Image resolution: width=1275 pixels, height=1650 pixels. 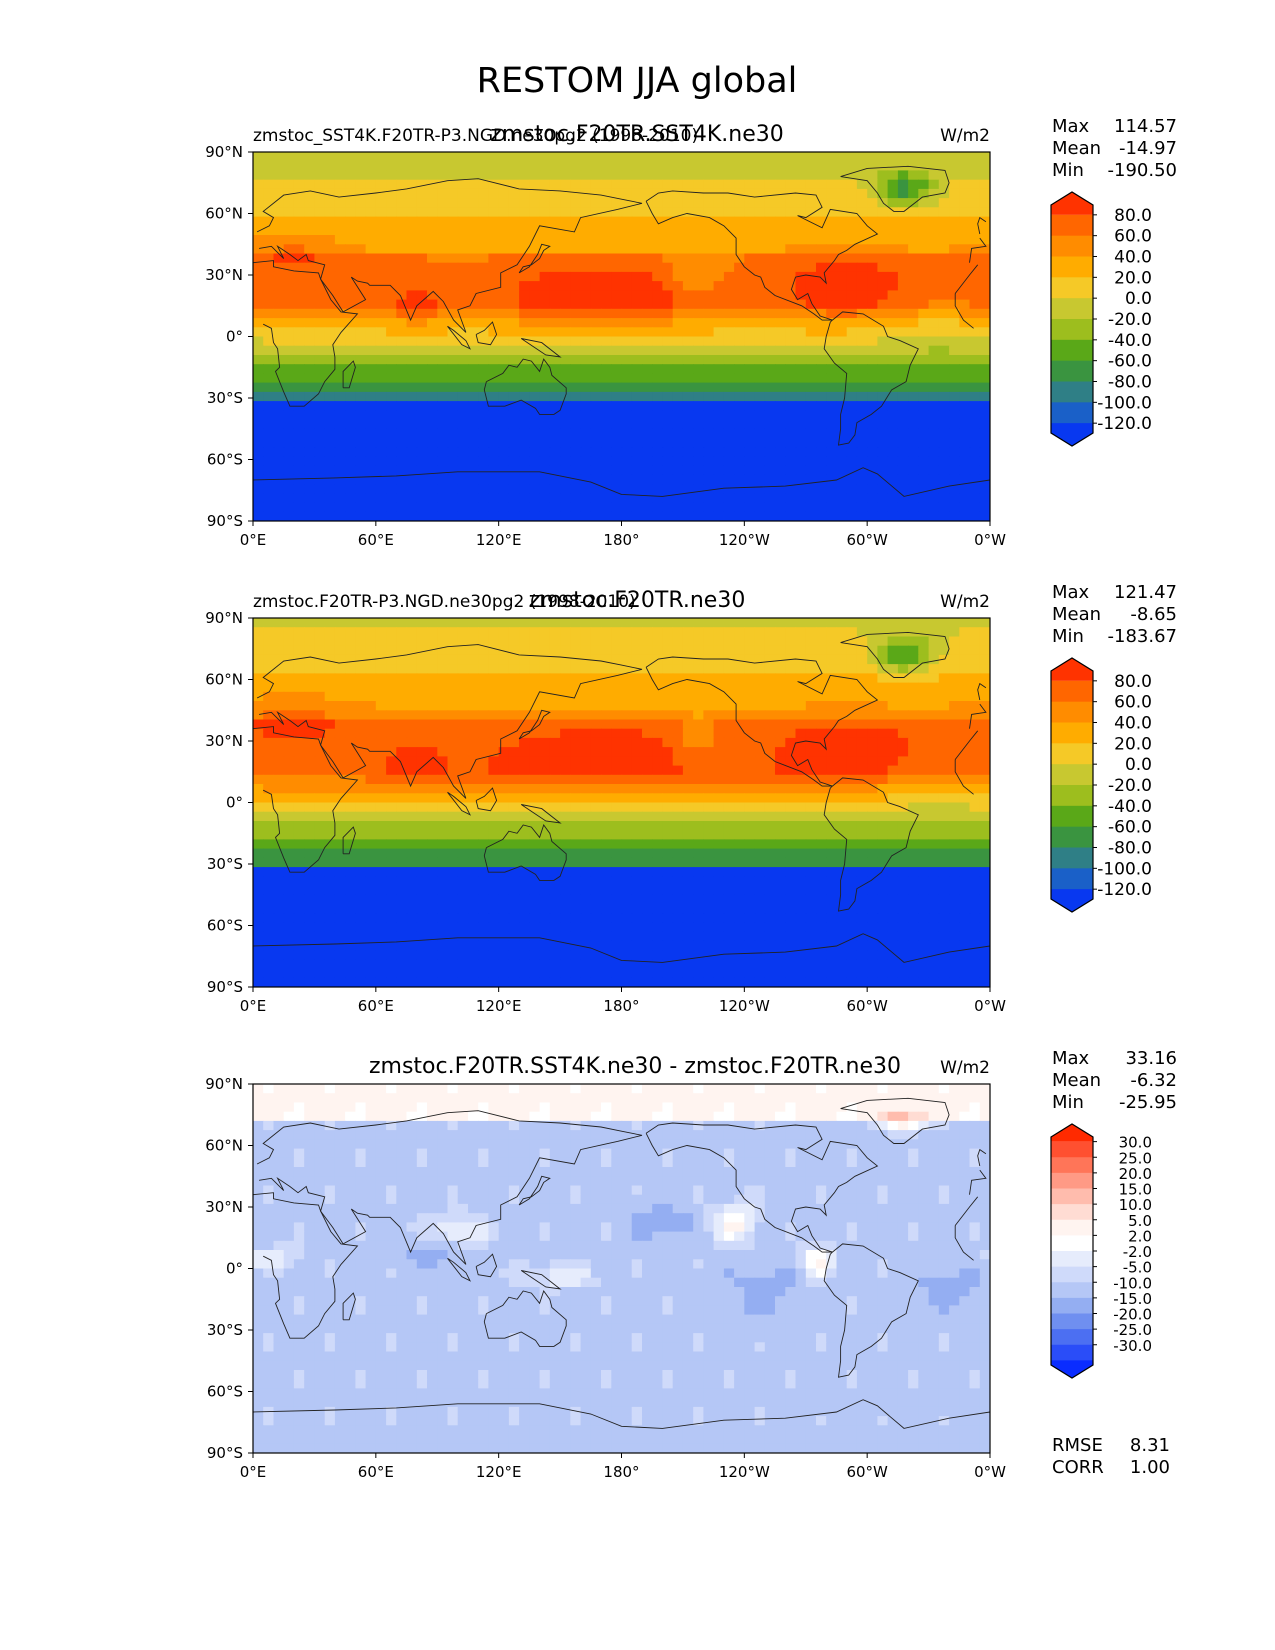 I want to click on colorbar-tick-label: -20.0, so click(x=1132, y=1315).